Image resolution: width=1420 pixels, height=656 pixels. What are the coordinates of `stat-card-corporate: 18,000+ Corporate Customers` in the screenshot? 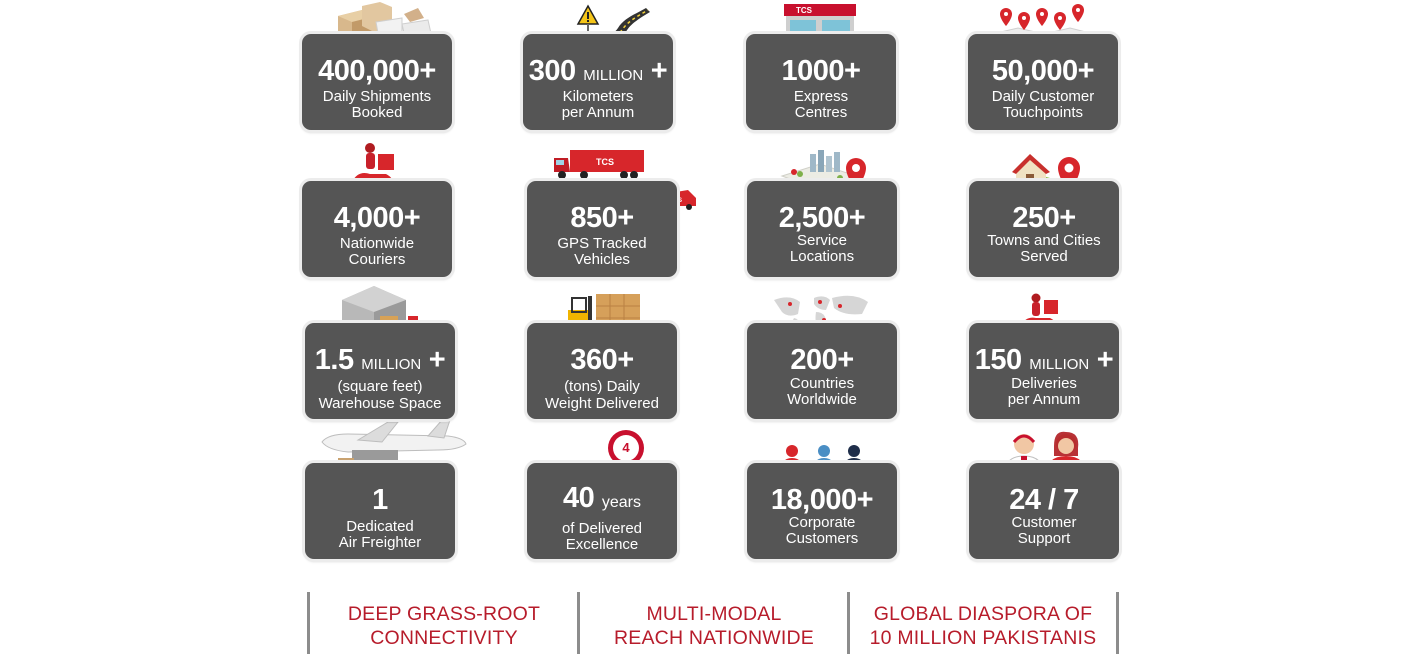 It's located at (822, 511).